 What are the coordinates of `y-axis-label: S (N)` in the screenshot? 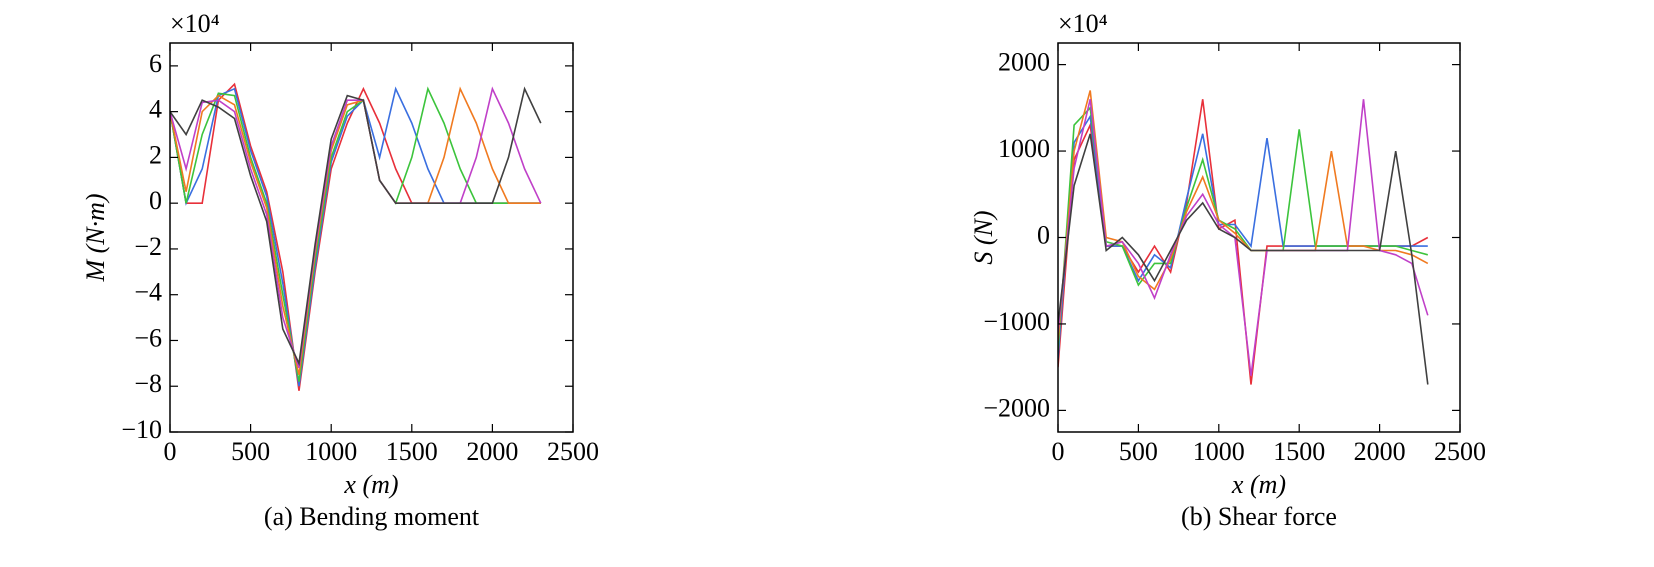 It's located at (983, 237).